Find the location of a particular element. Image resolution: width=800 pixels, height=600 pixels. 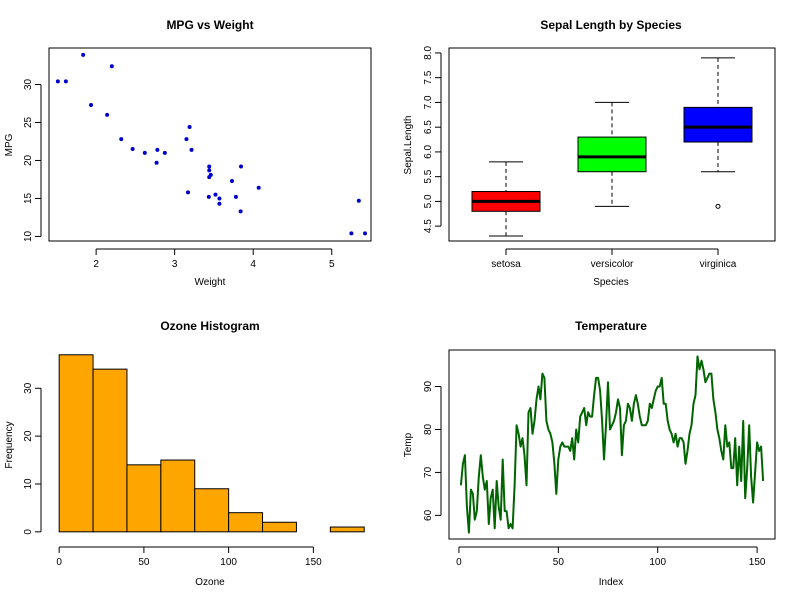

box-setosa is located at coordinates (506, 199).